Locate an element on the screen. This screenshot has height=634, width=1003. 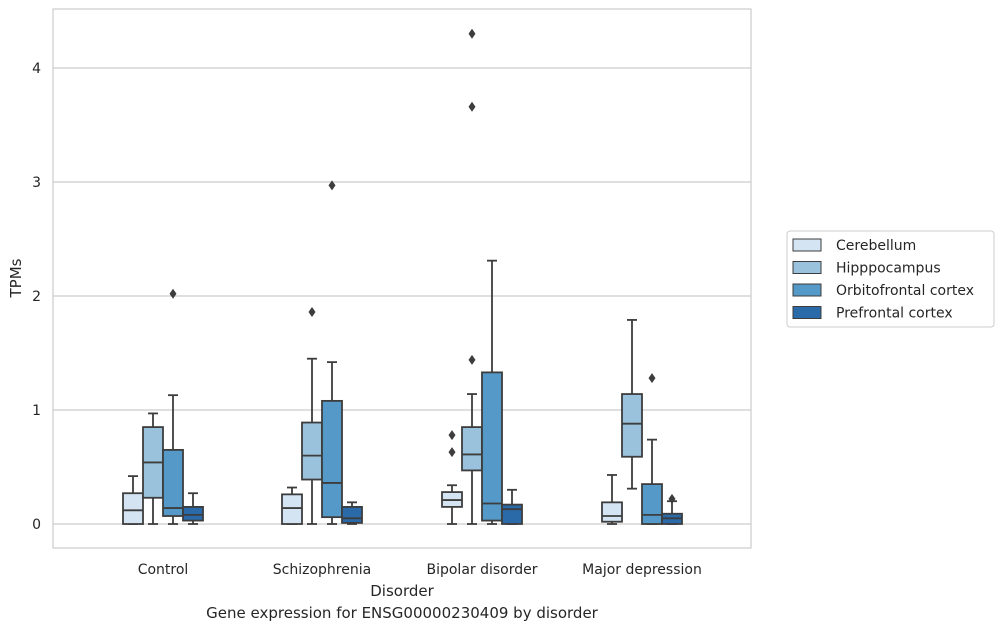
y-tick-label-1: 1 is located at coordinates (36, 411).